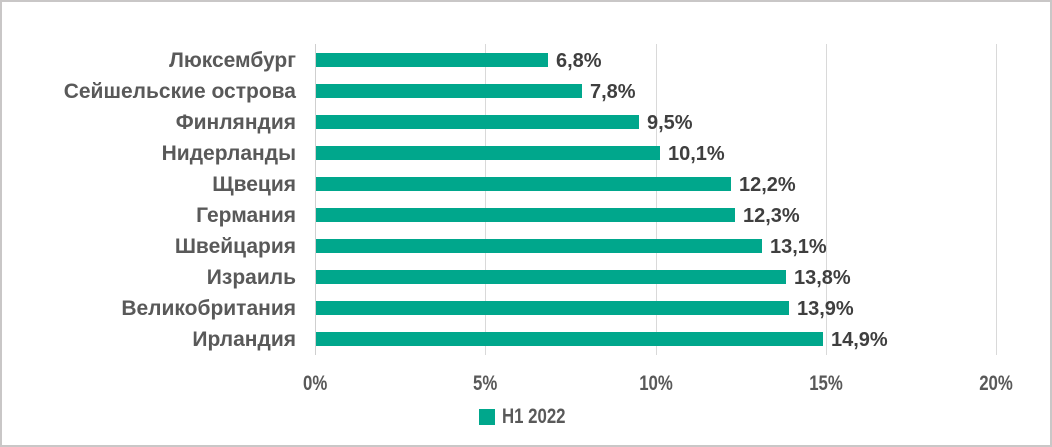 The image size is (1052, 447). Describe the element at coordinates (696, 154) in the screenshot. I see `value-label: 10,1%` at that location.